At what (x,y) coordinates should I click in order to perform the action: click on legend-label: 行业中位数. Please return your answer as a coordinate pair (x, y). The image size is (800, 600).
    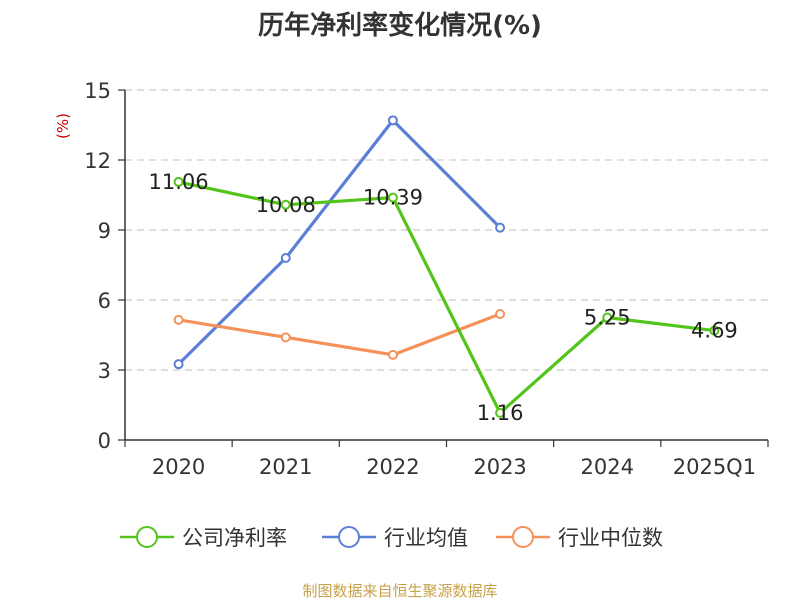
    Looking at the image, I should click on (610, 538).